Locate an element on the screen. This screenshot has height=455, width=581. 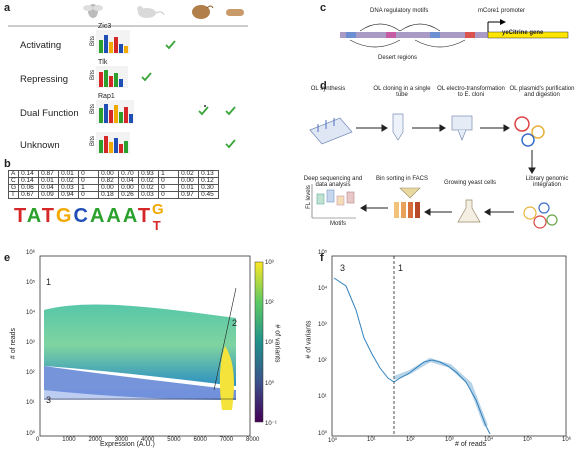
panel-b-label: b is located at coordinates (7, 164).